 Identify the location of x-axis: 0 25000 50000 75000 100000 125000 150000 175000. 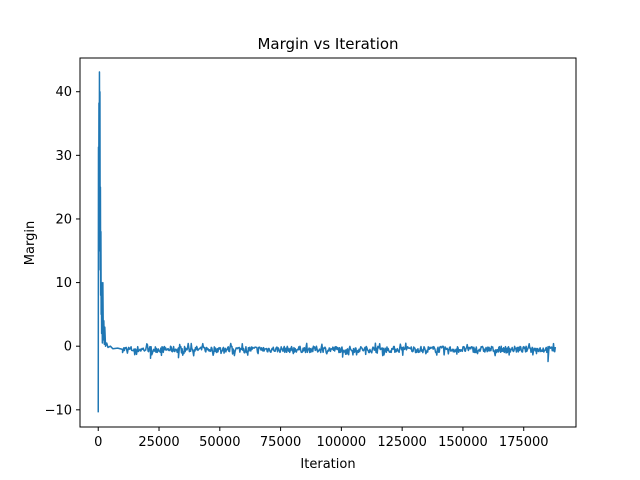
(321, 438).